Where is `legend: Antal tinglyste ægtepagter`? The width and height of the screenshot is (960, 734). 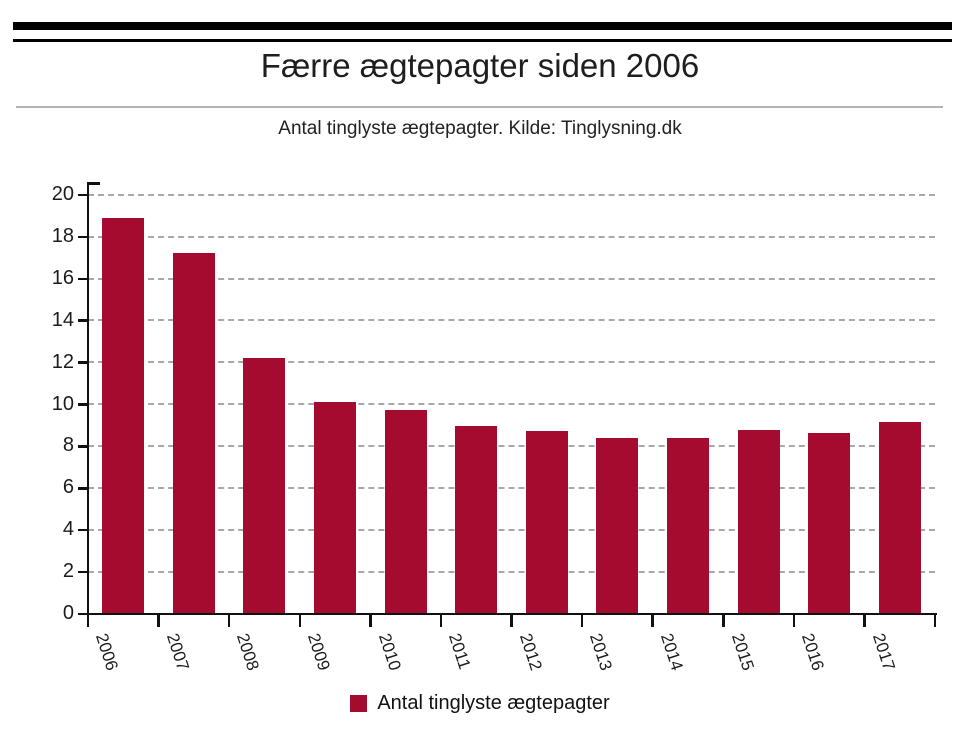 legend: Antal tinglyste ægtepagter is located at coordinates (480, 703).